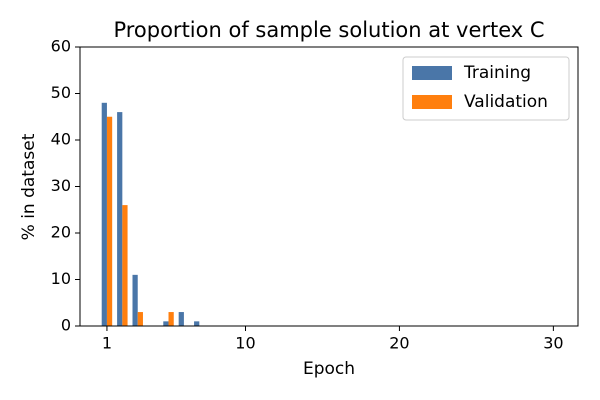 The height and width of the screenshot is (400, 600). I want to click on y-tick-label: 50, so click(61, 92).